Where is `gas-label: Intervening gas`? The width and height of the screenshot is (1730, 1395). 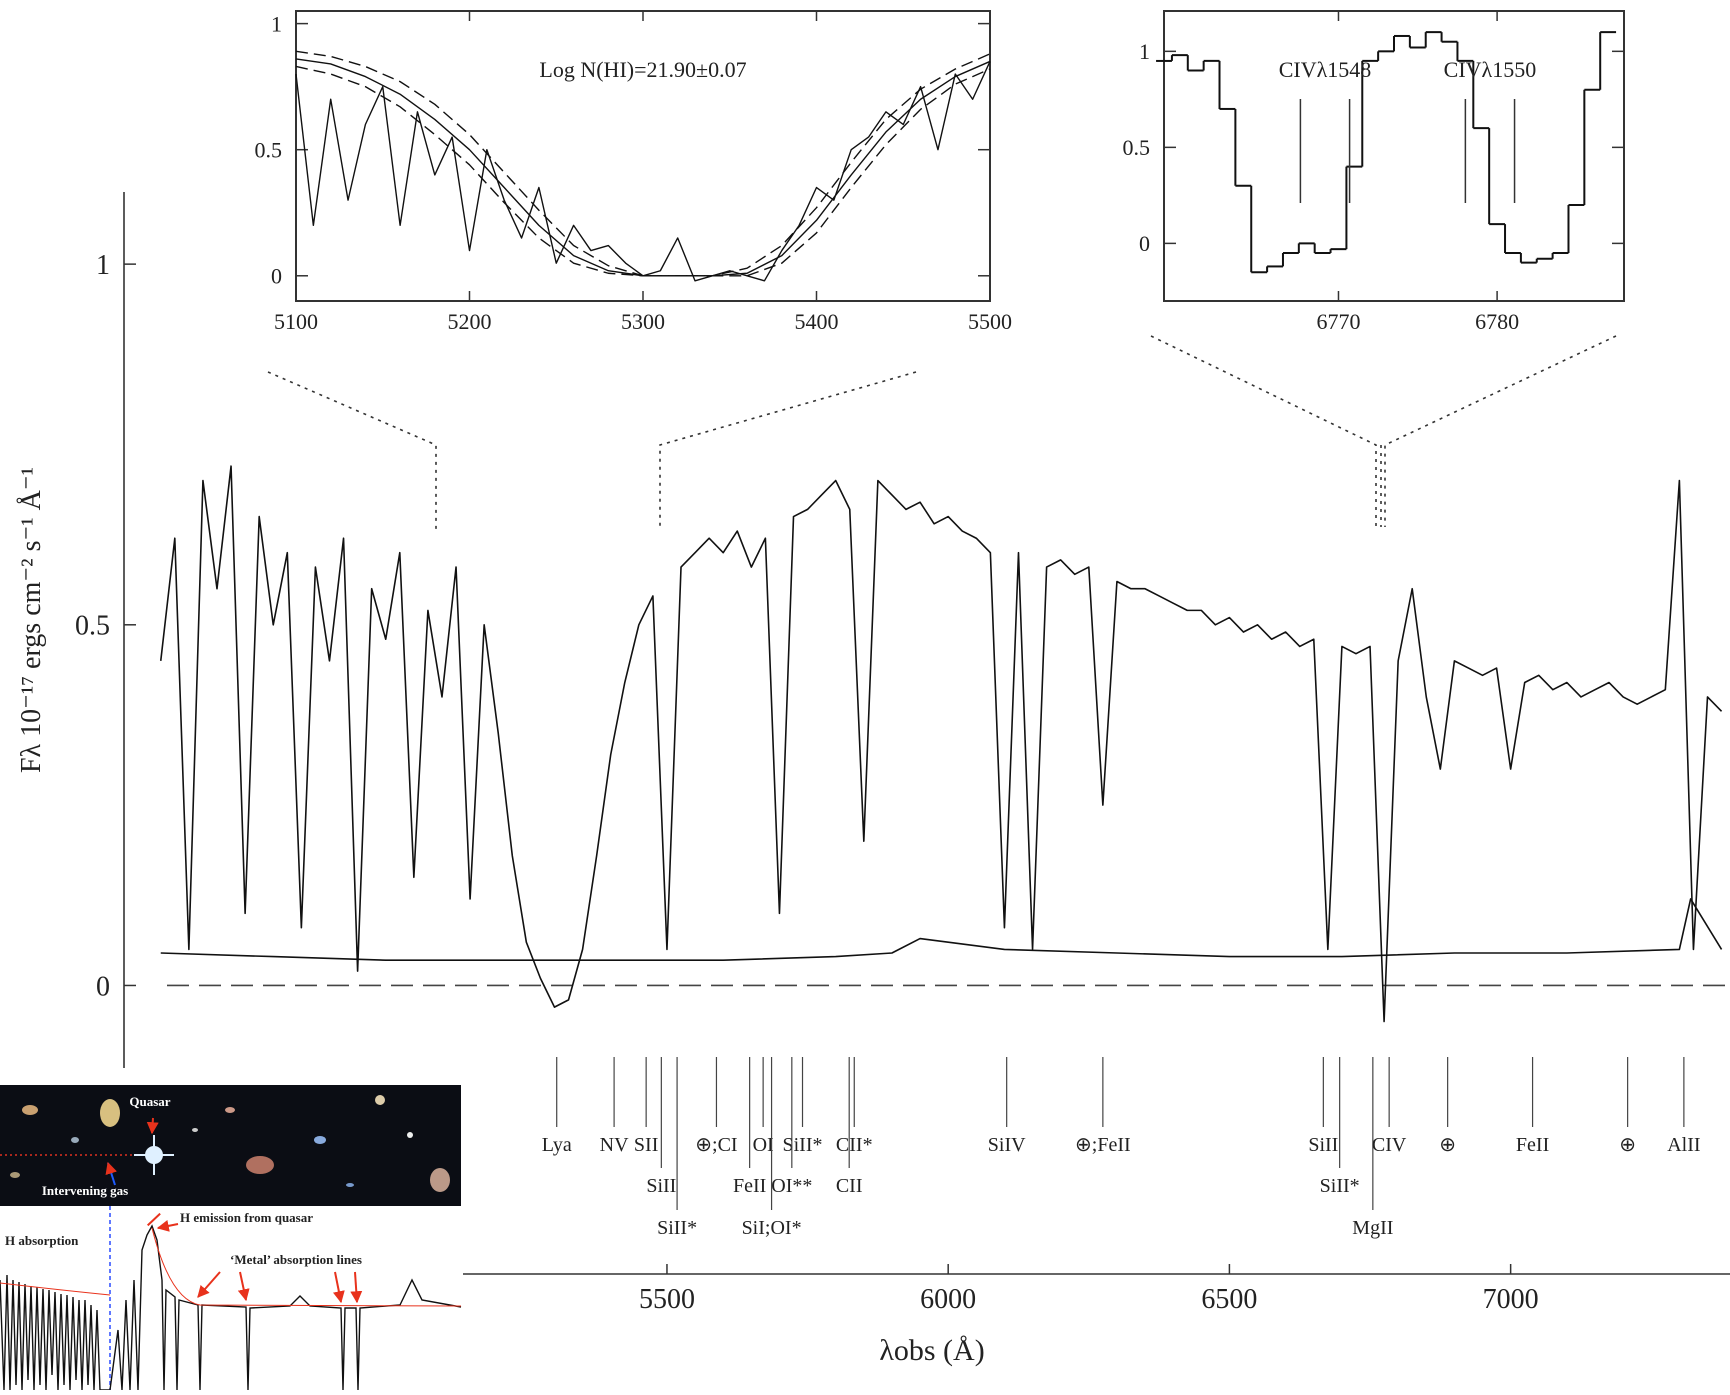
gas-label: Intervening gas is located at coordinates (85, 1190).